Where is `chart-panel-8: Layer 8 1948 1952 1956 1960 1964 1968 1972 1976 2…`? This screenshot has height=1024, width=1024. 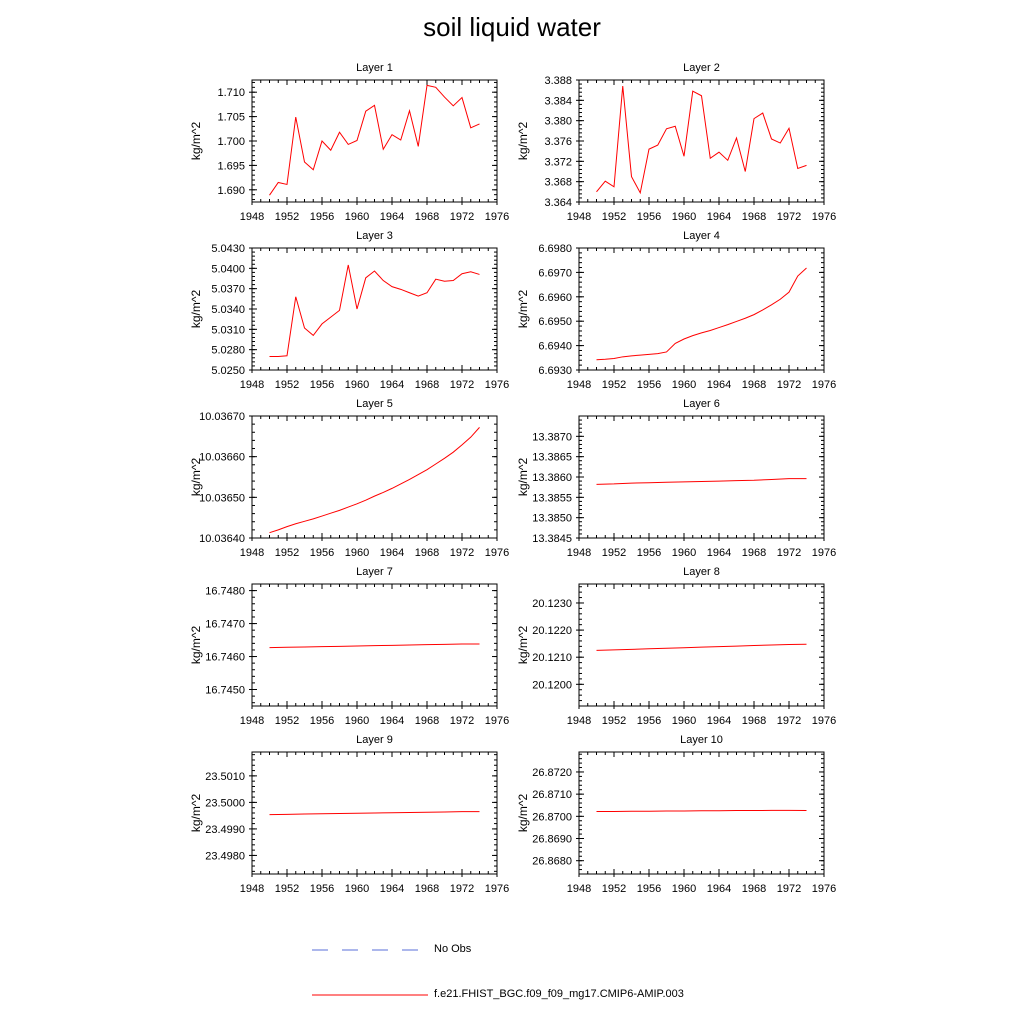
chart-panel-8: Layer 8 1948 1952 1956 1960 1964 1968 1972 1976 2… is located at coordinates (676, 646).